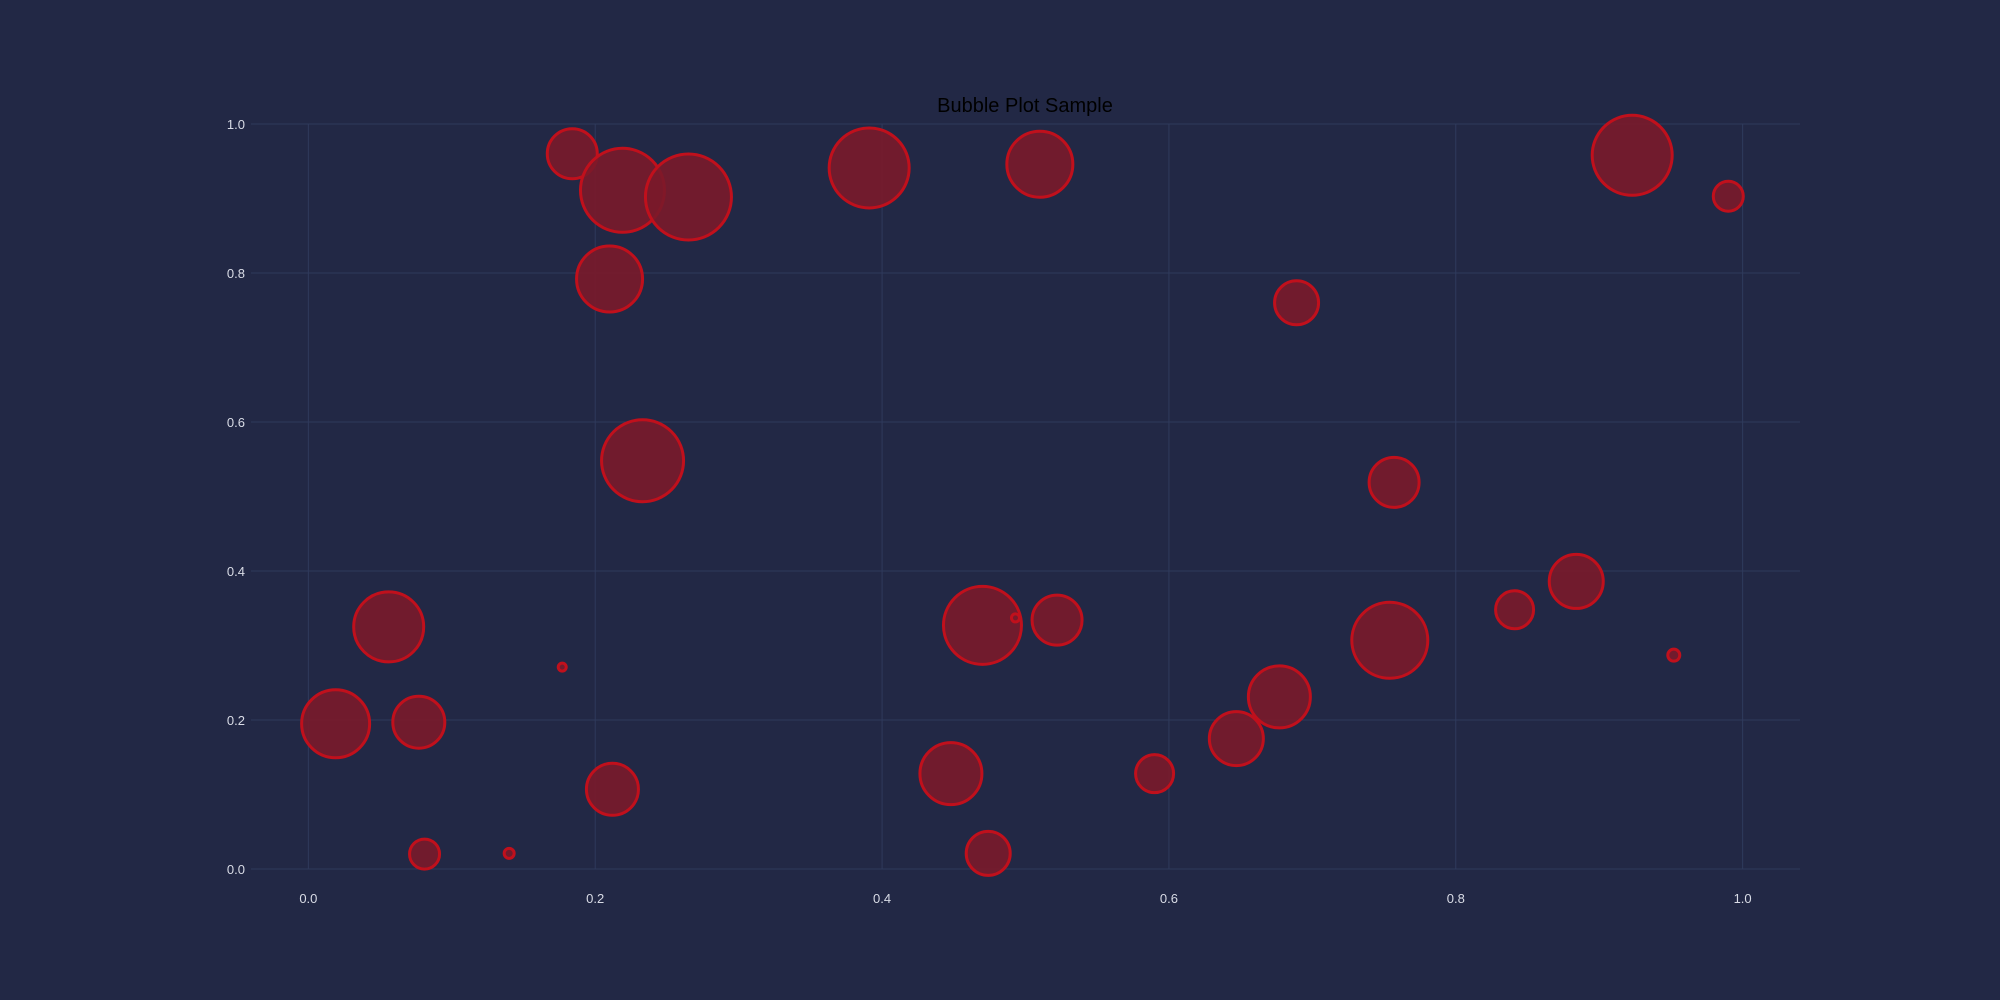 This screenshot has width=2000, height=1000. What do you see at coordinates (236, 124) in the screenshot?
I see `y-tick-label: 1.0` at bounding box center [236, 124].